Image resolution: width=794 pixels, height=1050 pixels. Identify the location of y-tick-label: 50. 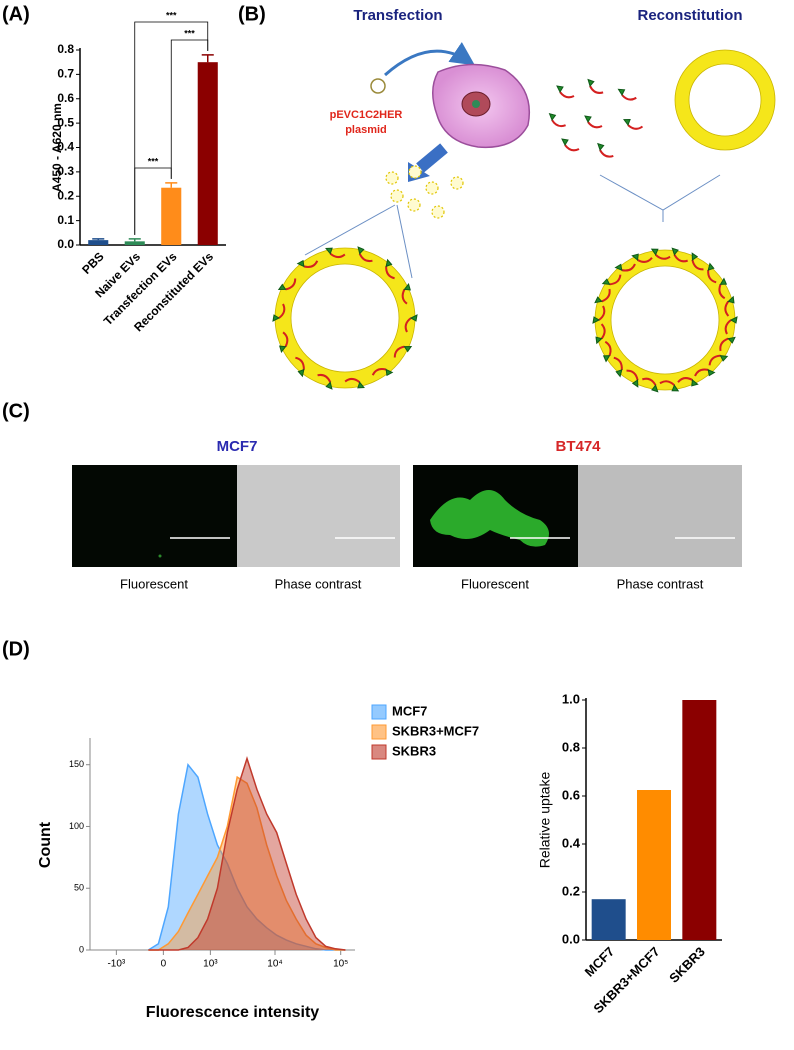
(79, 888).